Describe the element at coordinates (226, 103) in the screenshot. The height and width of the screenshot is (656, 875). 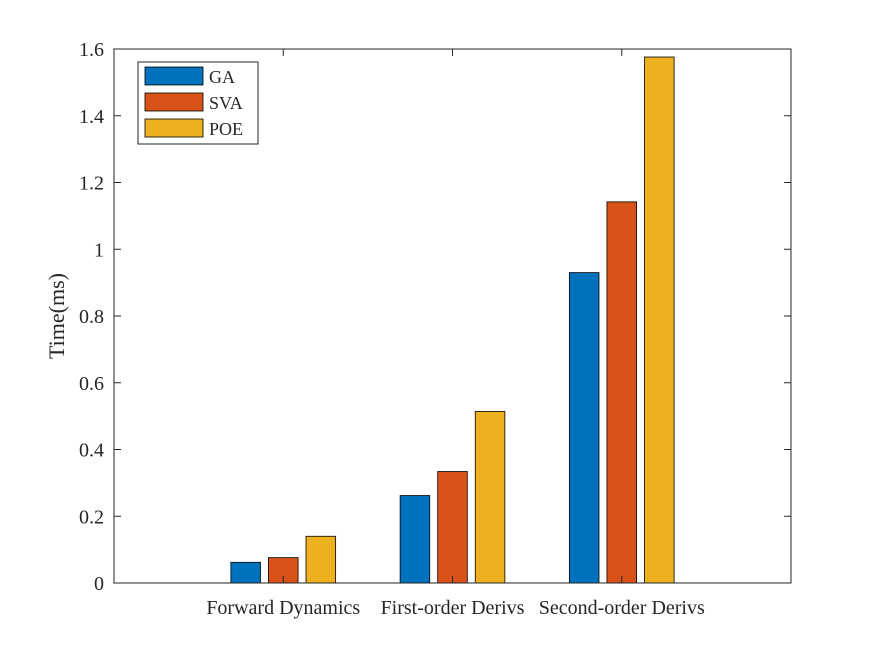
I see `legend-label-sva: SVA` at that location.